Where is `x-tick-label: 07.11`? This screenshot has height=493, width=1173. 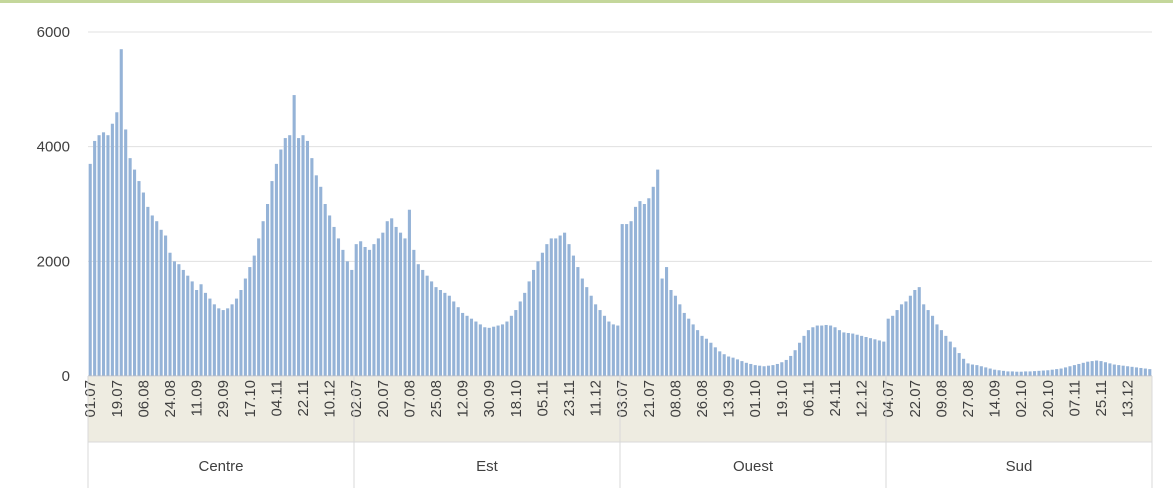 x-tick-label: 07.11 is located at coordinates (1074, 398).